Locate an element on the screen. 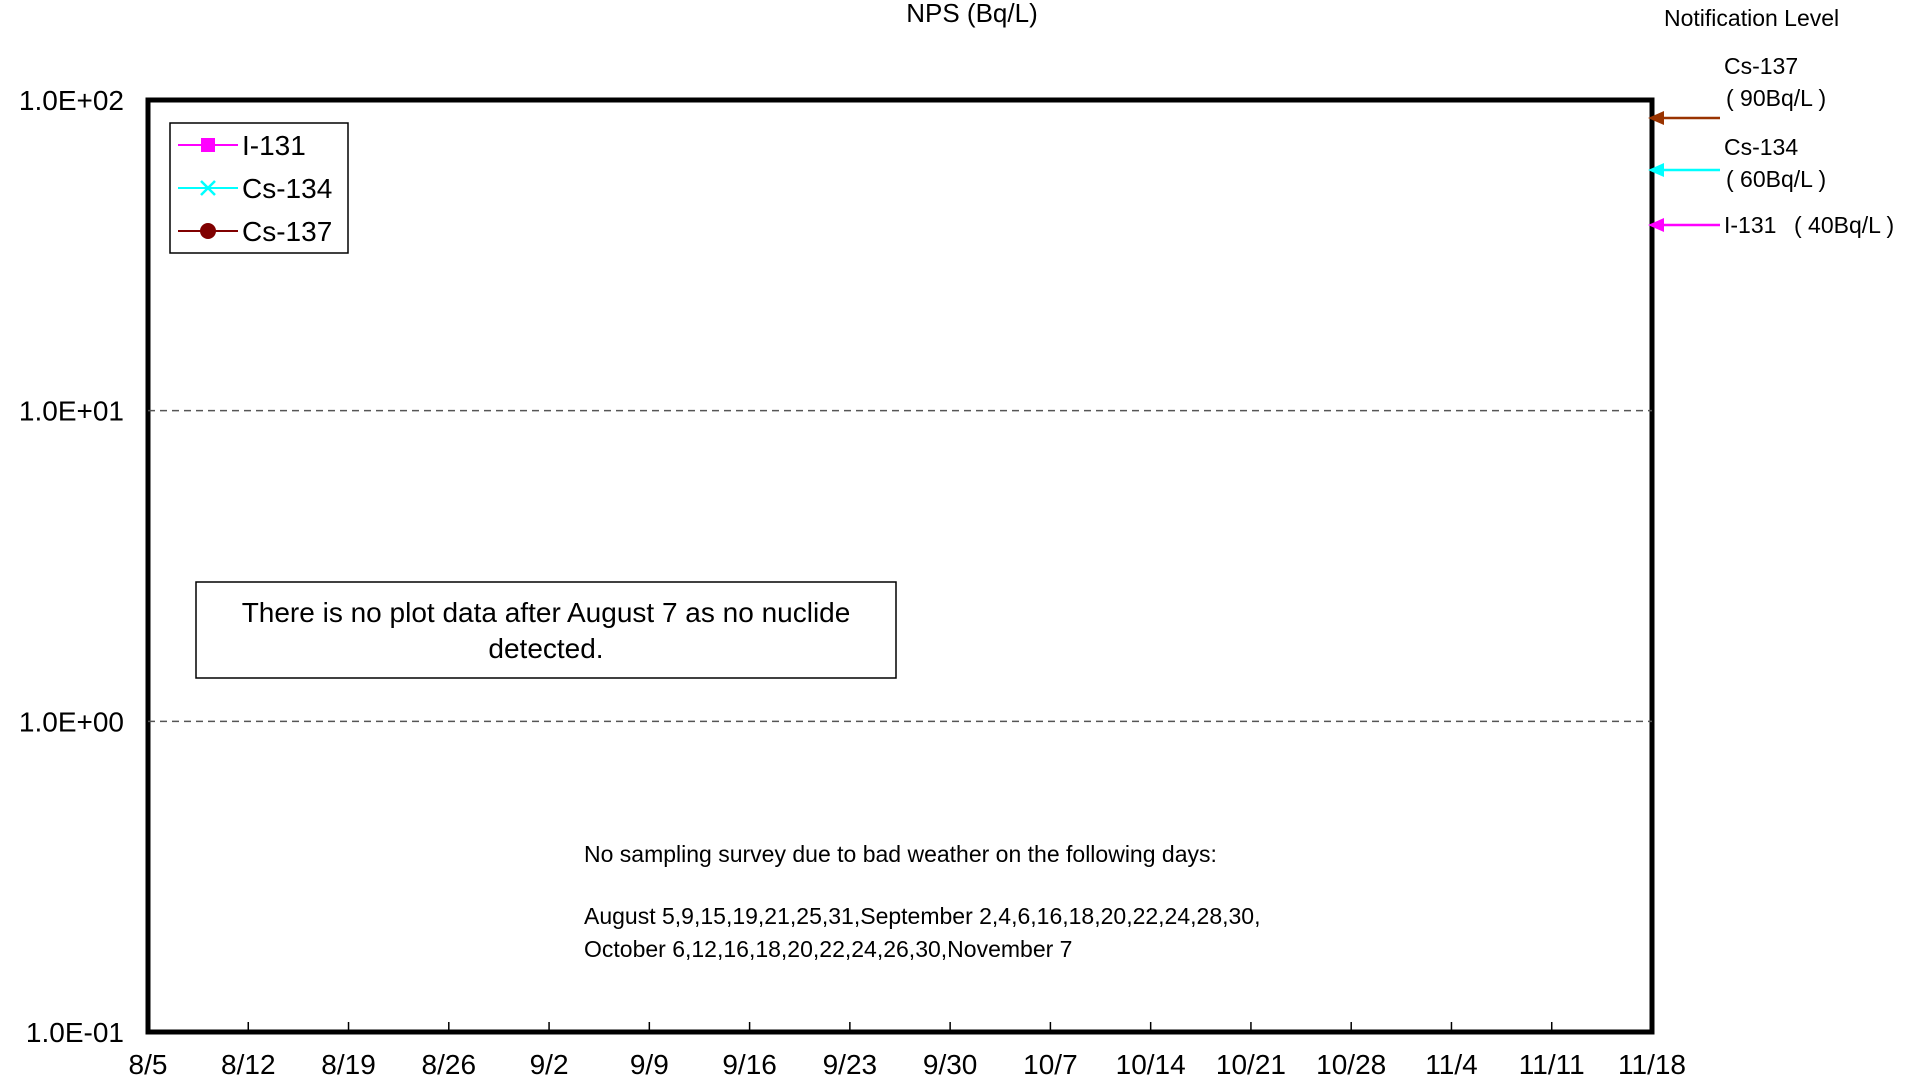  notification-heading: Notification Level is located at coordinates (1751, 18).